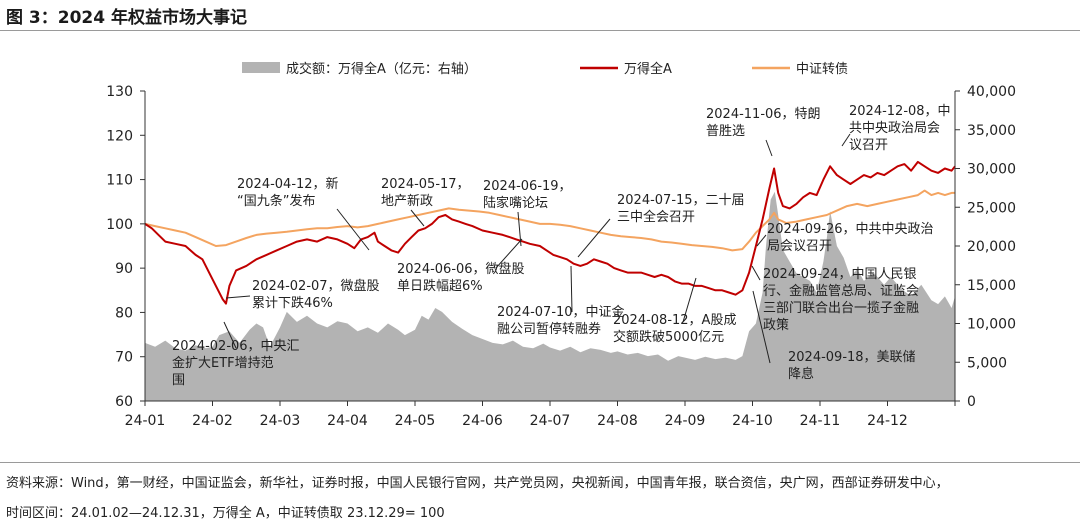 The height and width of the screenshot is (524, 1080). Describe the element at coordinates (840, 274) in the screenshot. I see `annotation-text-line: 2024-09-24，中国人民银` at that location.